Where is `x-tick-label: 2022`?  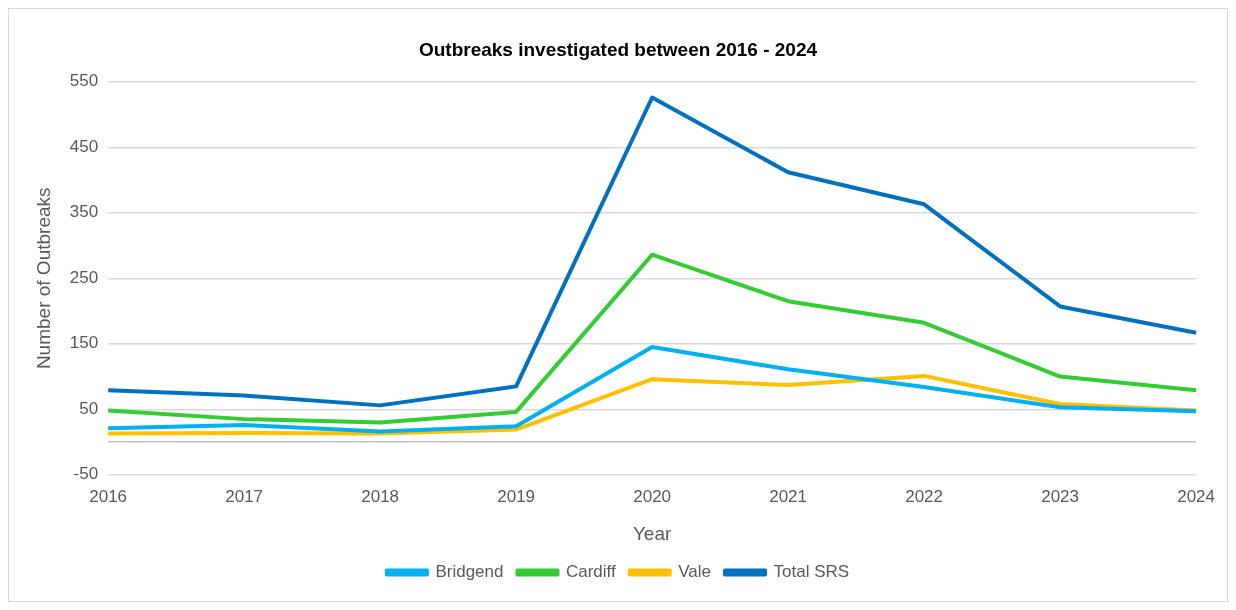 x-tick-label: 2022 is located at coordinates (924, 496).